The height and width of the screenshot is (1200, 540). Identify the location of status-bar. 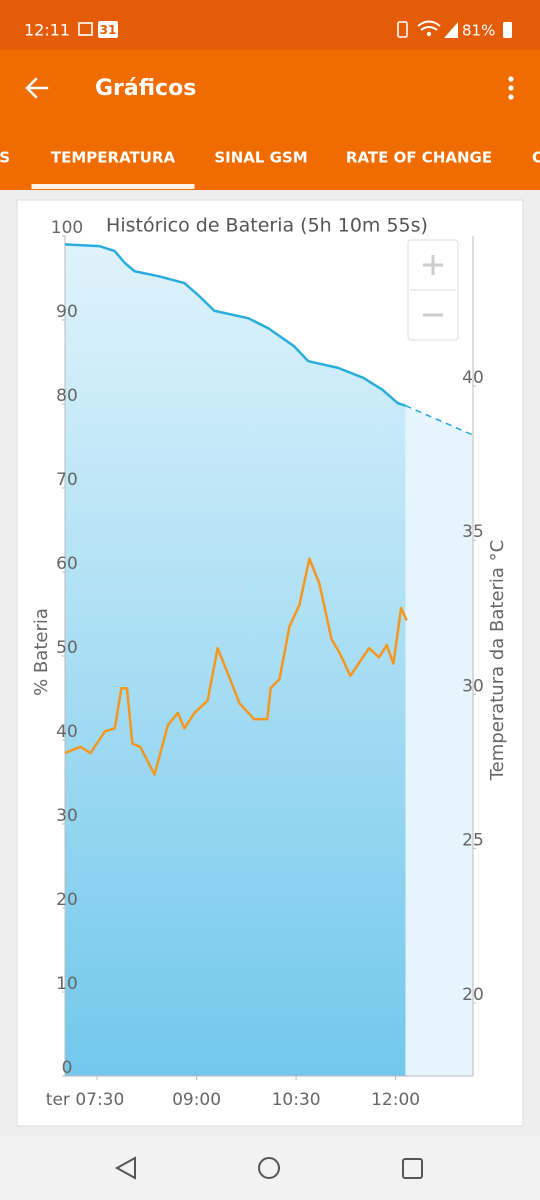
(270, 25).